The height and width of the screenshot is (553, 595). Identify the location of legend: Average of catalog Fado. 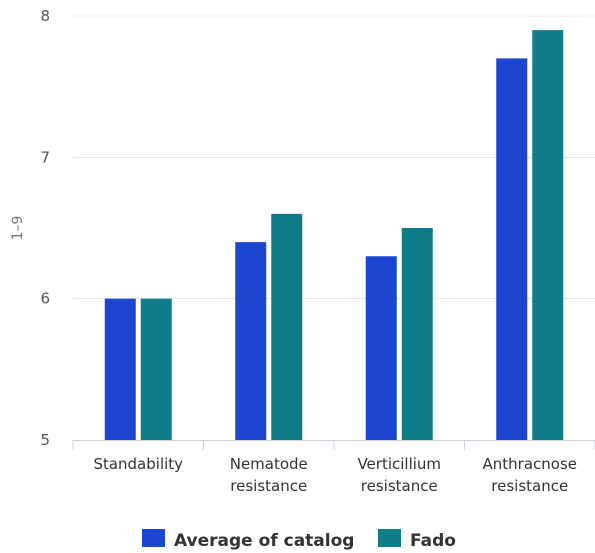
(299, 540).